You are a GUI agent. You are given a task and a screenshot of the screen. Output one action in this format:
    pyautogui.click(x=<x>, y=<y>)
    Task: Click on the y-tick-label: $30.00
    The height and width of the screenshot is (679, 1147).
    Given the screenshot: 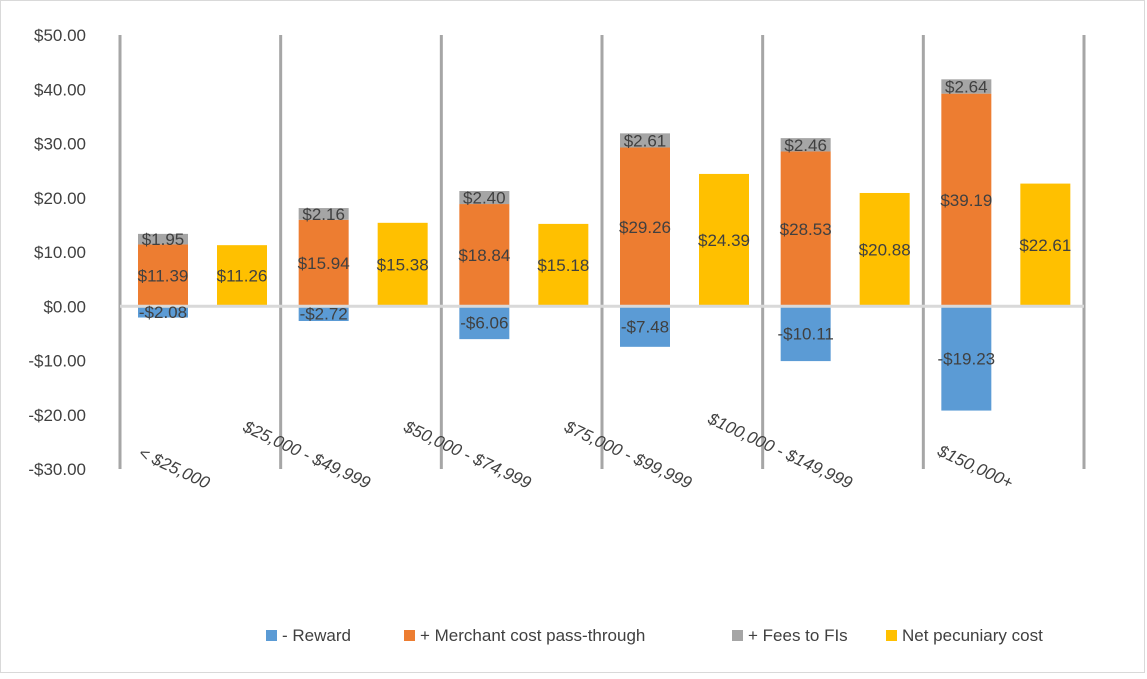 What is the action you would take?
    pyautogui.click(x=60, y=144)
    